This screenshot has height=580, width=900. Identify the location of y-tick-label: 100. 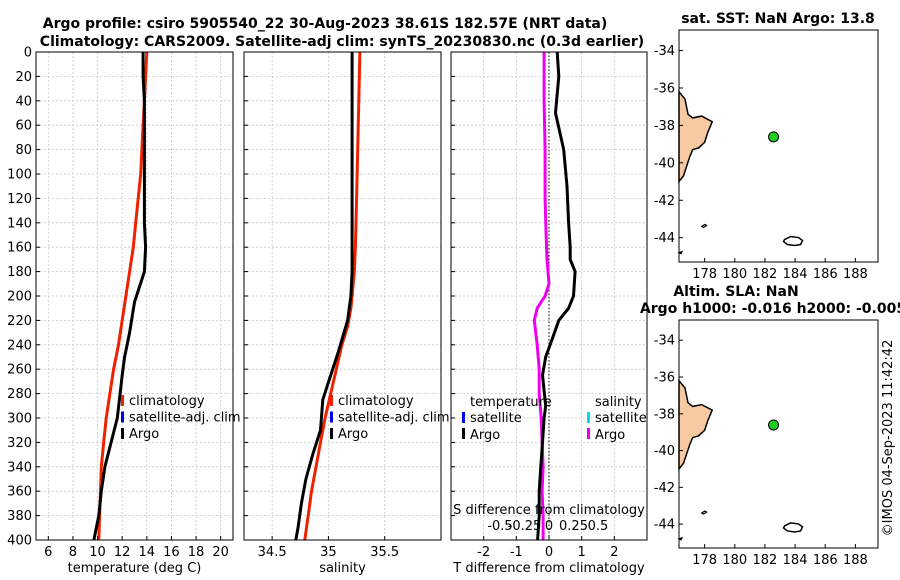
(19, 175).